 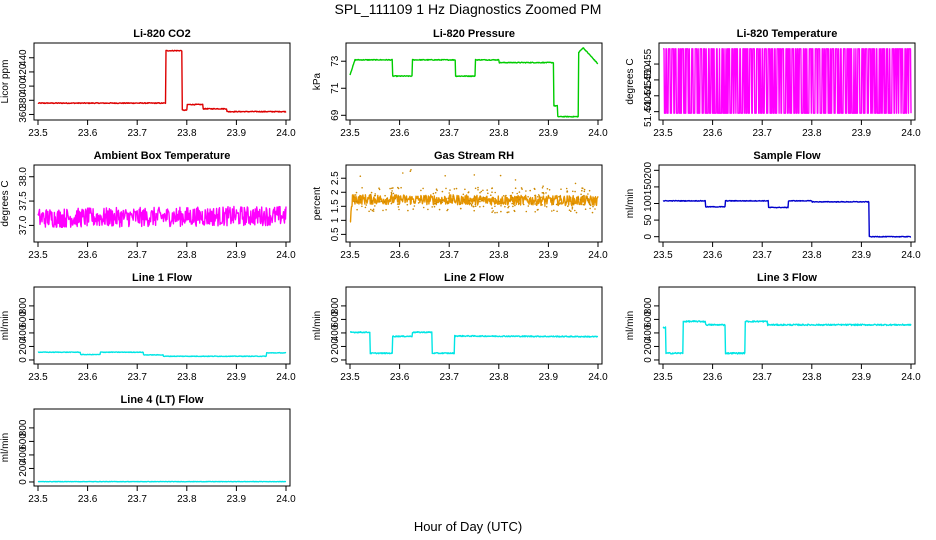 What do you see at coordinates (335, 178) in the screenshot?
I see `y-tick-label: 2.5` at bounding box center [335, 178].